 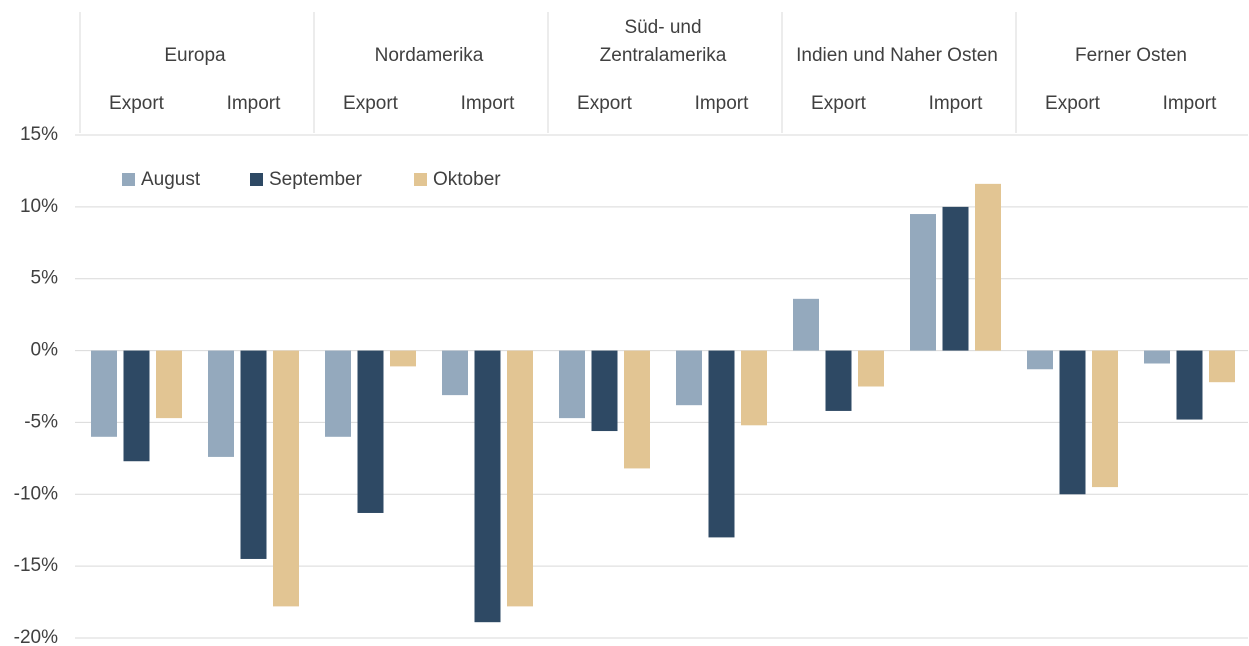 What do you see at coordinates (467, 179) in the screenshot?
I see `legend-label: Oktober` at bounding box center [467, 179].